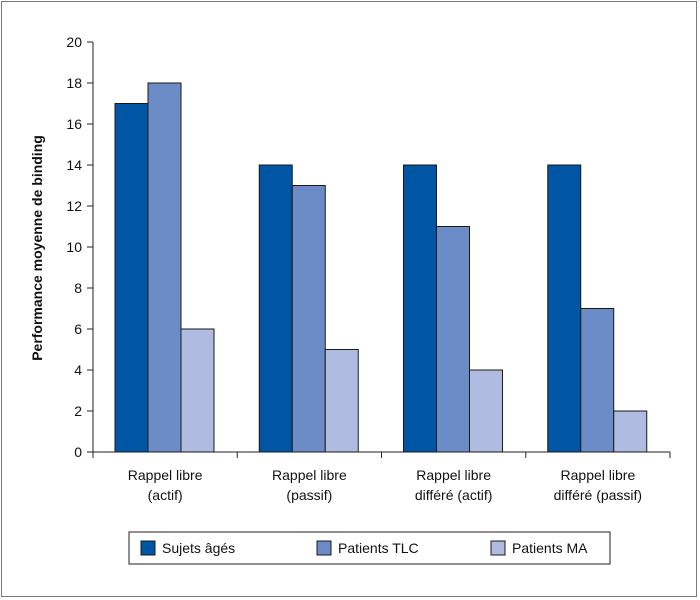  What do you see at coordinates (74, 165) in the screenshot?
I see `y-tick-label: 14` at bounding box center [74, 165].